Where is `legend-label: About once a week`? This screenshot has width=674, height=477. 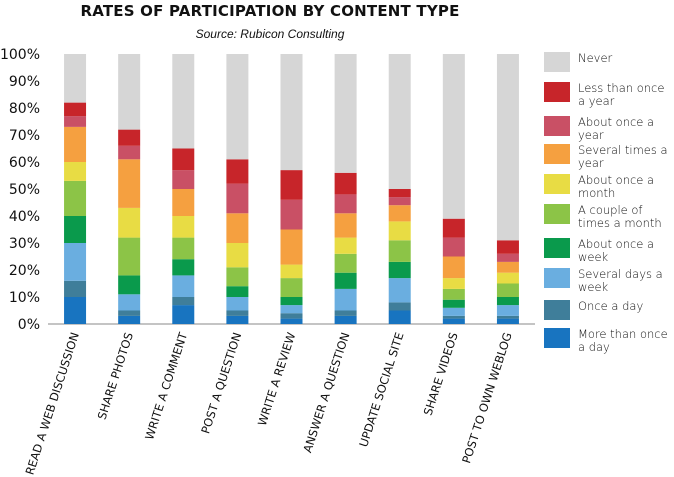
legend-label: About once a week is located at coordinates (616, 250).